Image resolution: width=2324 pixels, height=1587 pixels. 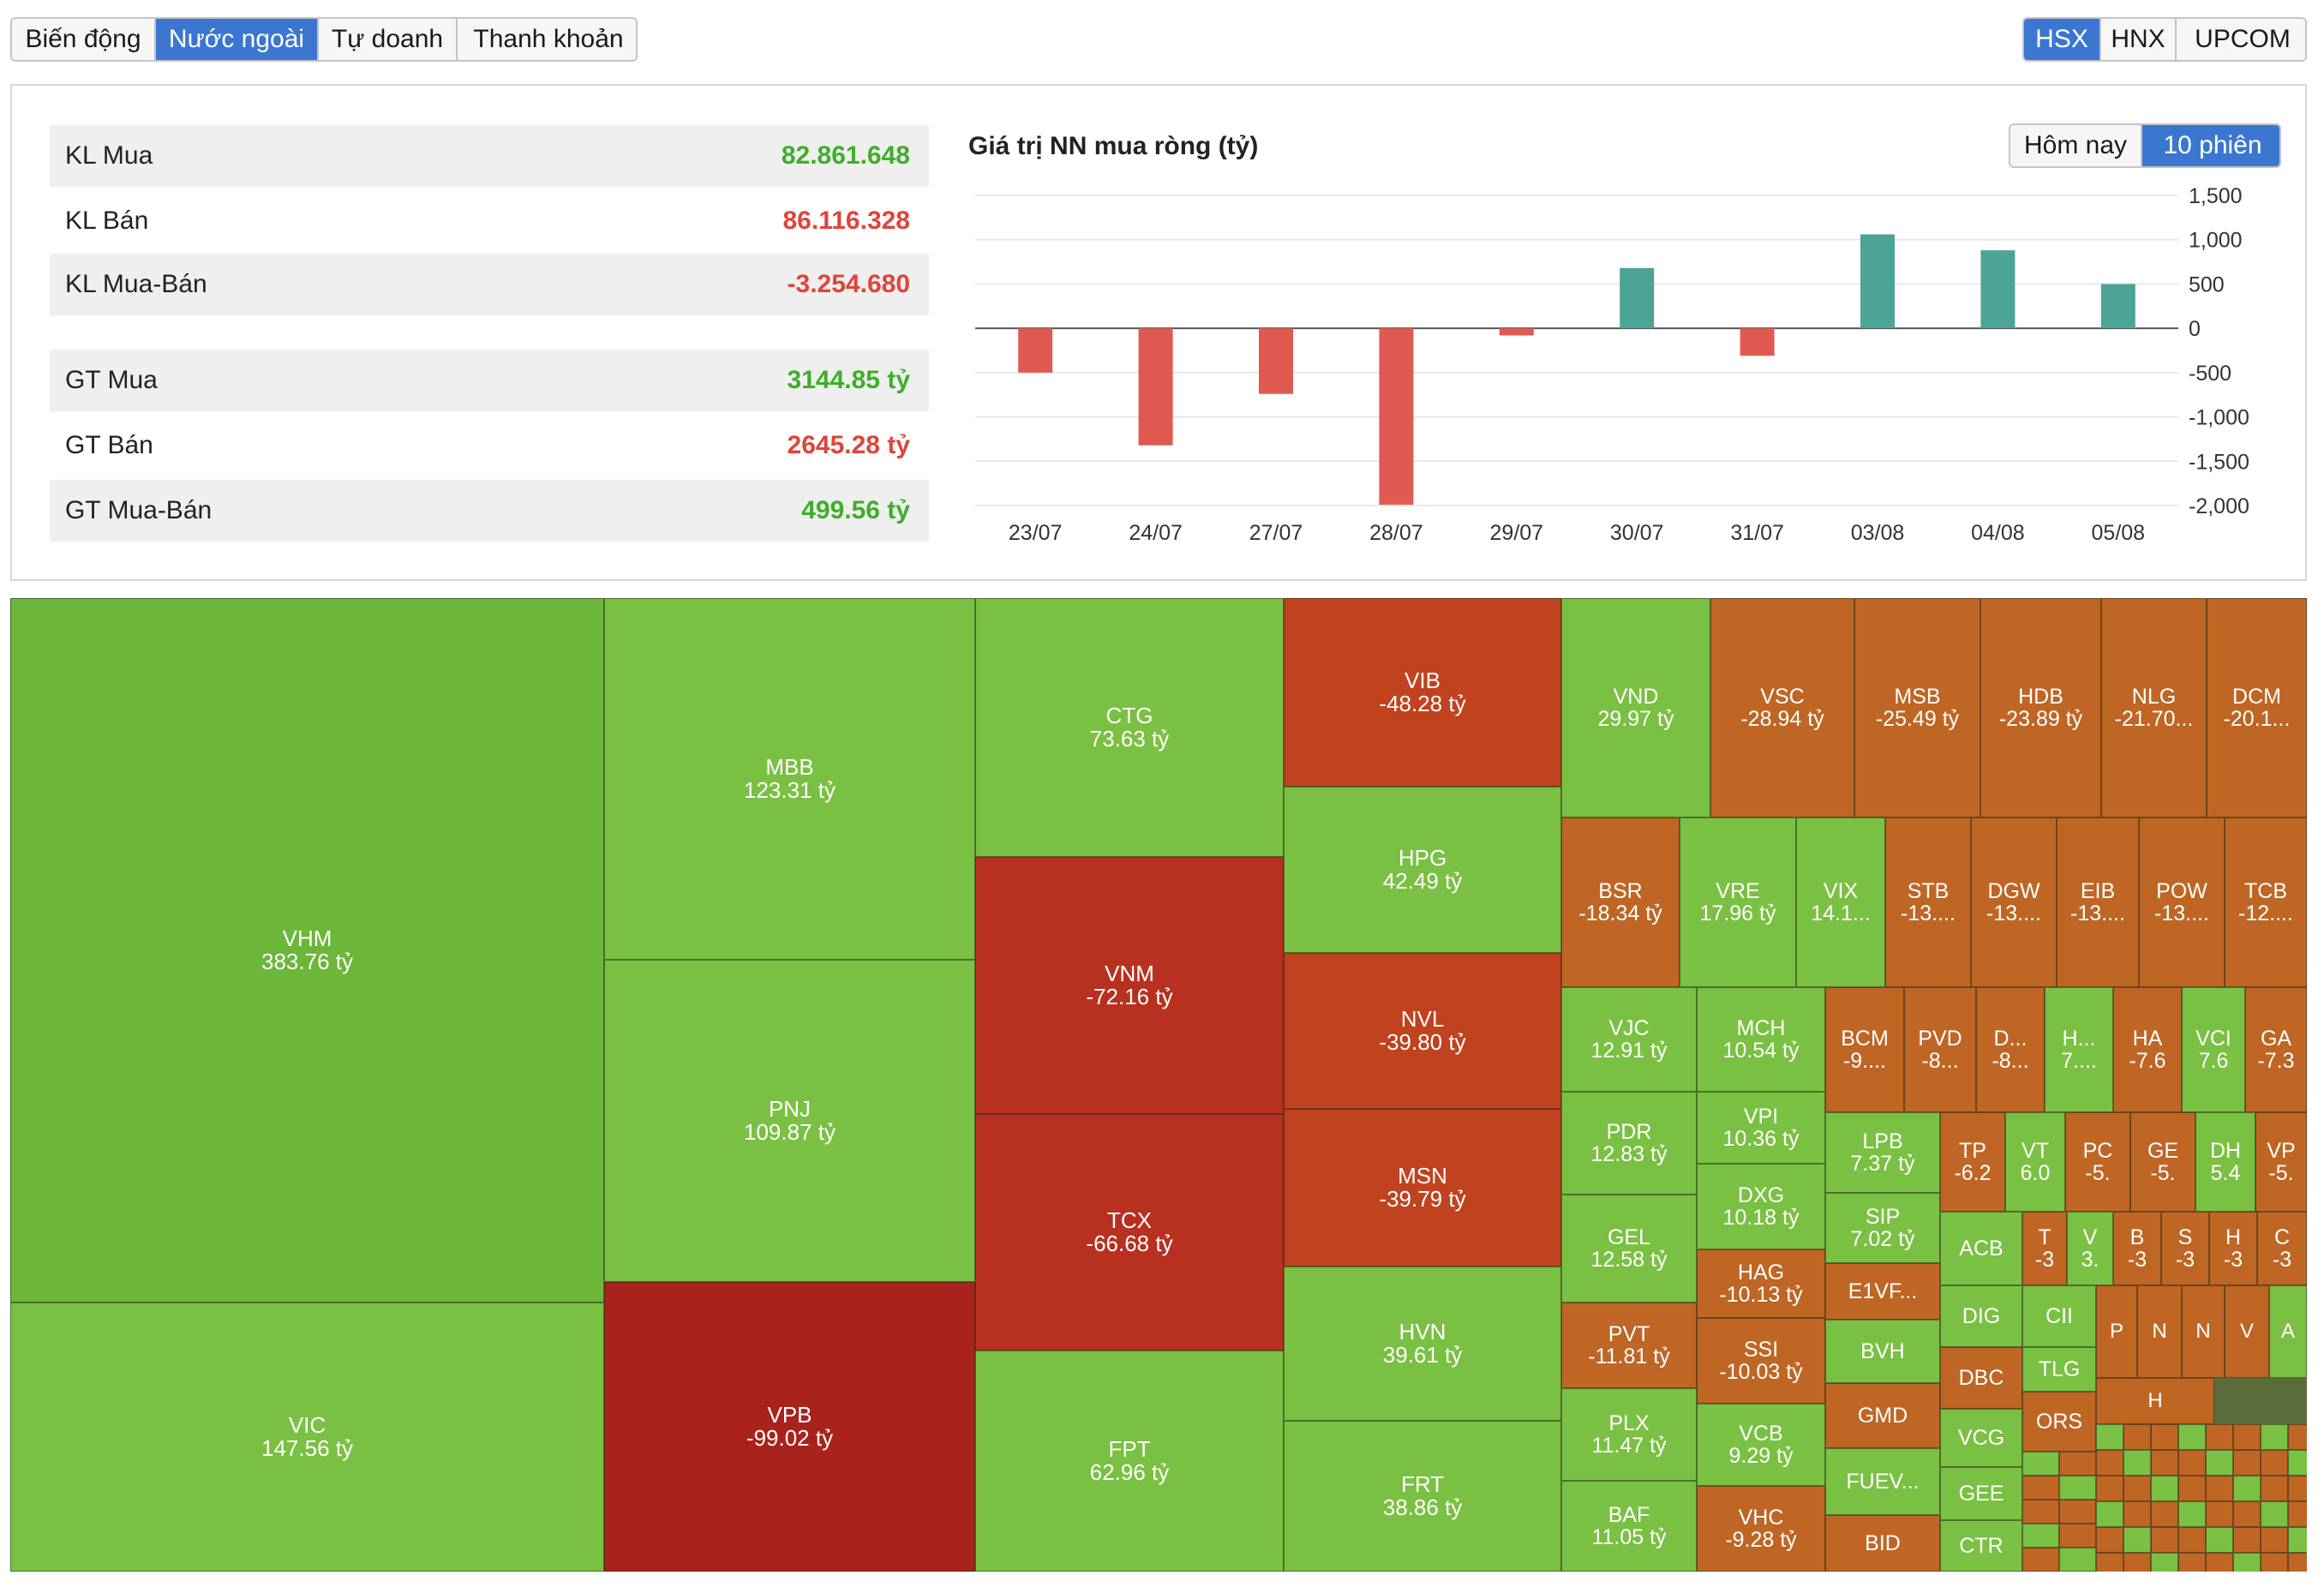 I want to click on treemap-cell: MSB -25.49 tỷ, so click(x=1917, y=707).